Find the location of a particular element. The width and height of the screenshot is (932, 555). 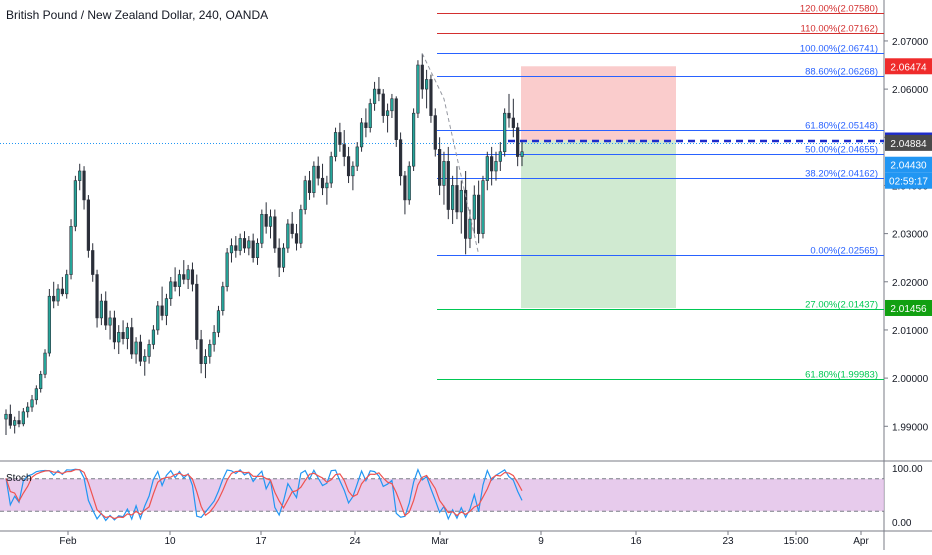

stoch-d-line is located at coordinates (264, 494).